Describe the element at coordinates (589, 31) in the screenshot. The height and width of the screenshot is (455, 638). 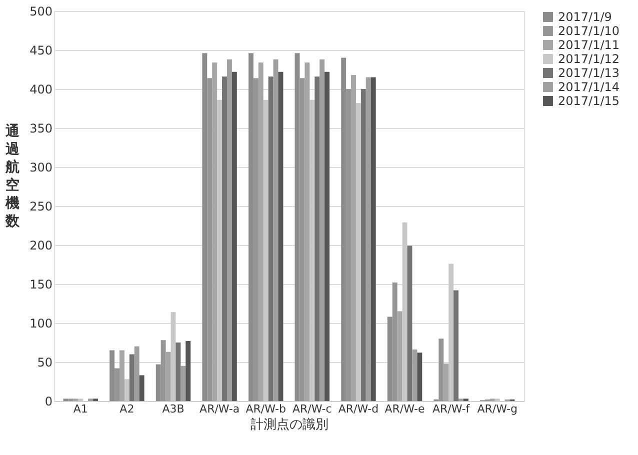
I see `legend-label: 2017/1/10` at that location.